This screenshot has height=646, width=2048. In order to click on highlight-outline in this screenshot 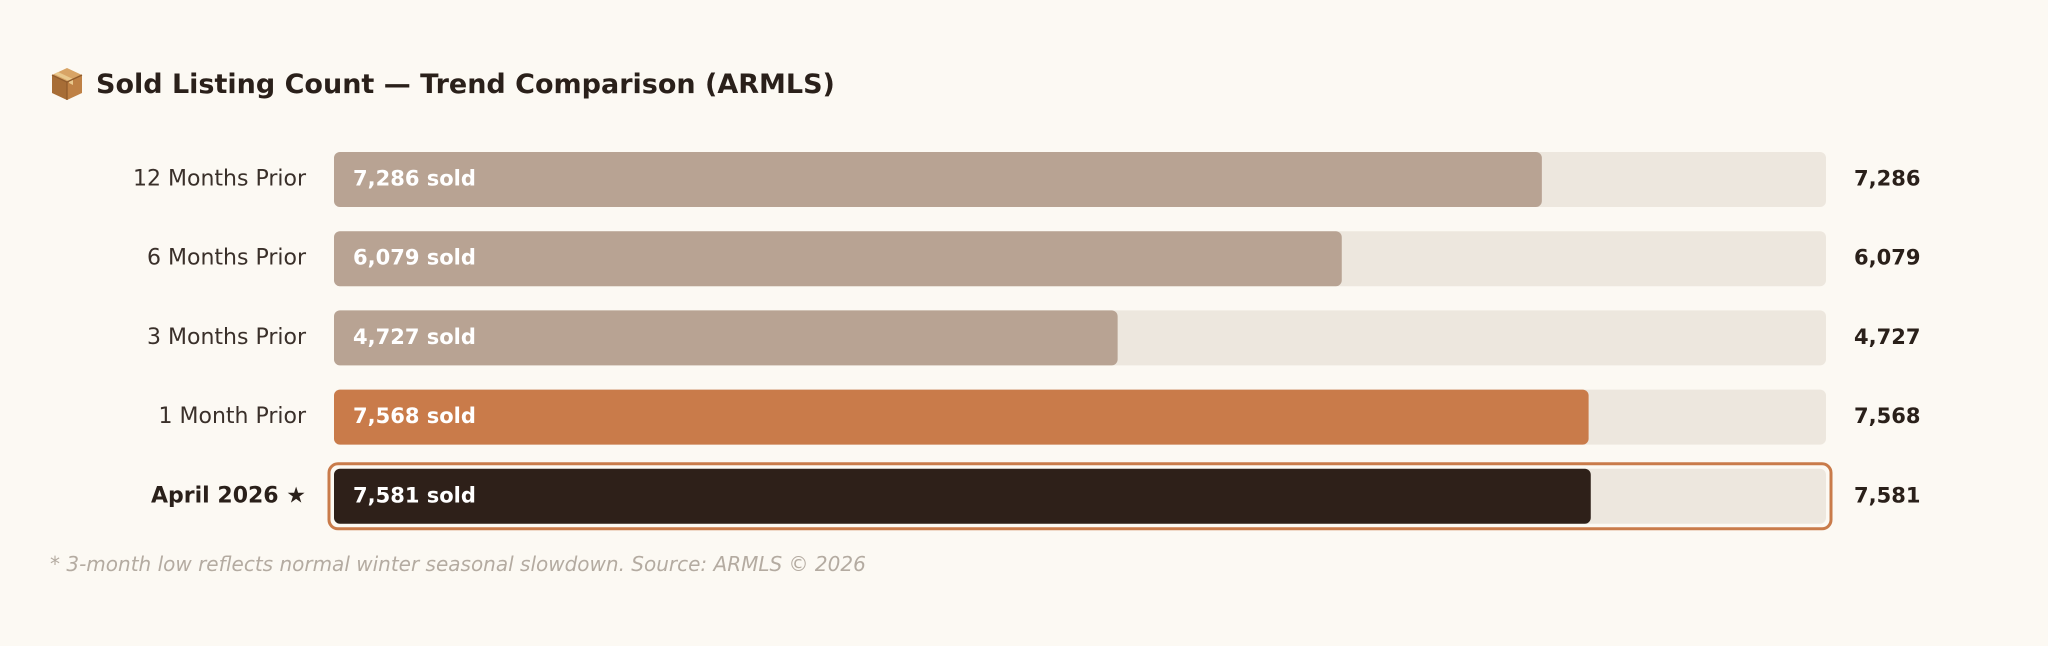, I will do `click(1080, 496)`.